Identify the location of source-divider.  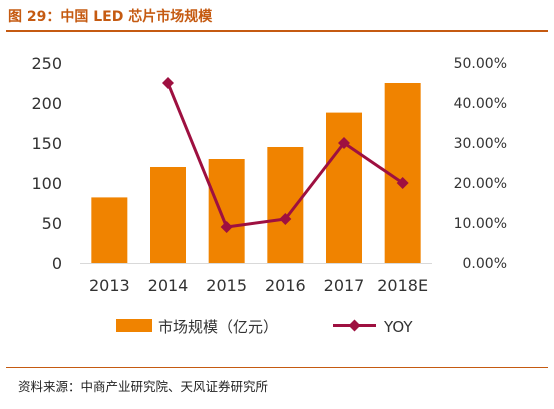
(277, 367).